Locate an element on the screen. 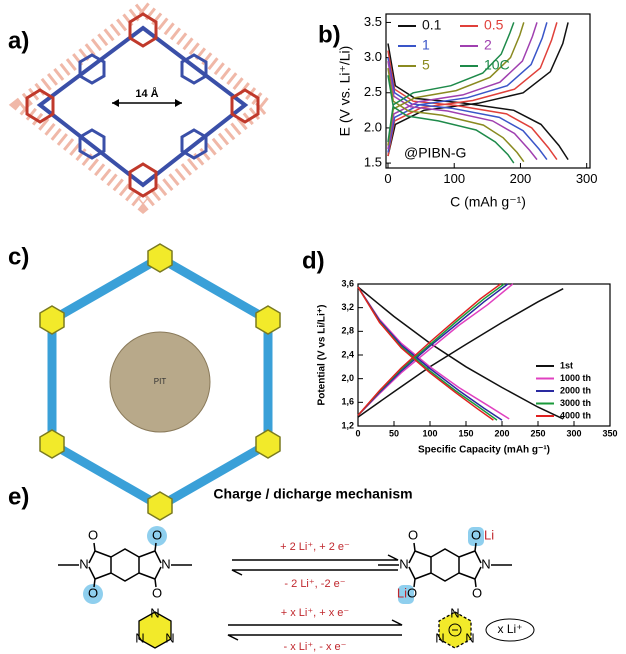 The image size is (626, 654). y-tick-label: 2.5 is located at coordinates (373, 91).